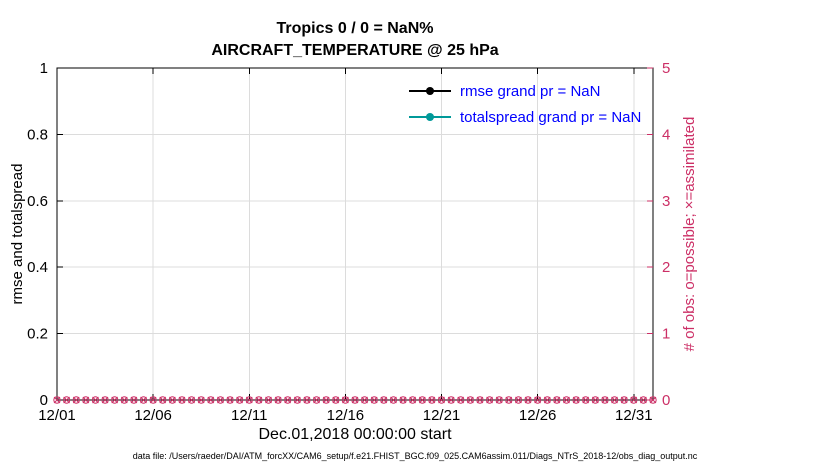 The image size is (830, 470). Describe the element at coordinates (430, 91) in the screenshot. I see `rmse-line-marker-icon` at that location.